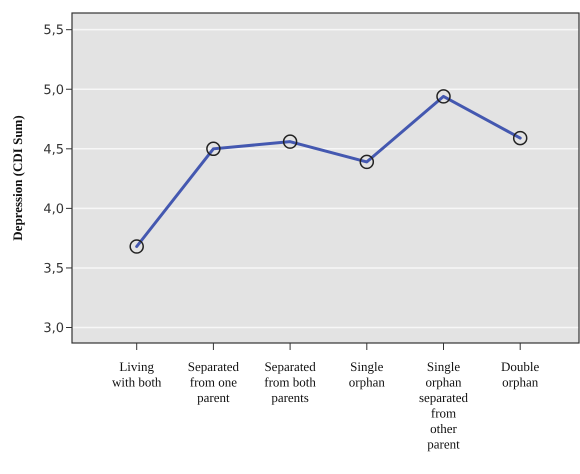 The image size is (580, 474). I want to click on y-tick-label: 5,0, so click(53, 90).